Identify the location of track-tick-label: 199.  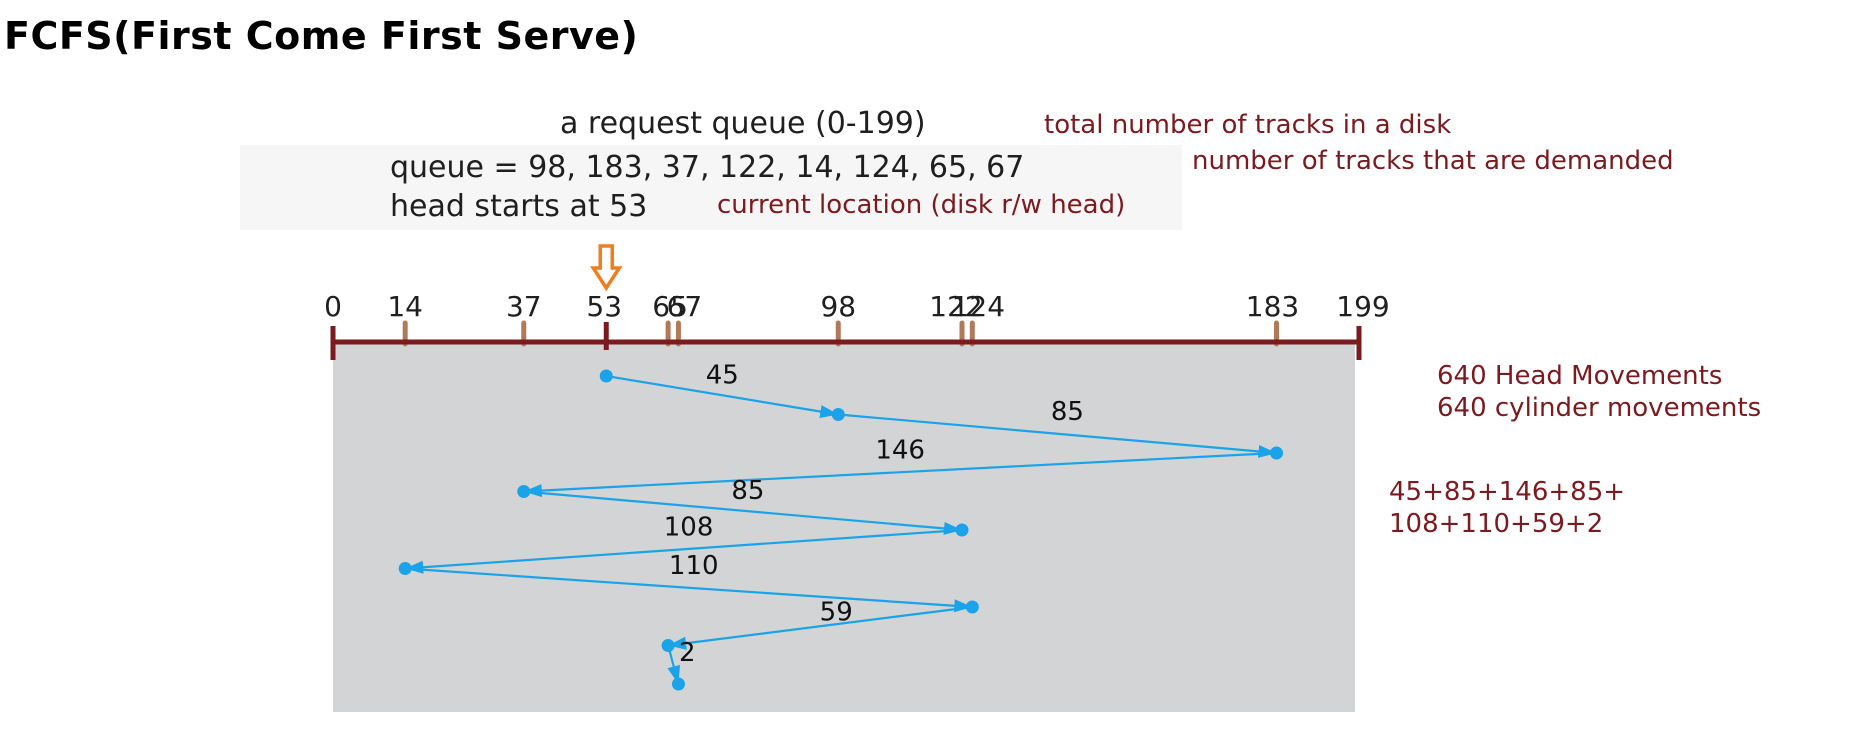
(1362, 306).